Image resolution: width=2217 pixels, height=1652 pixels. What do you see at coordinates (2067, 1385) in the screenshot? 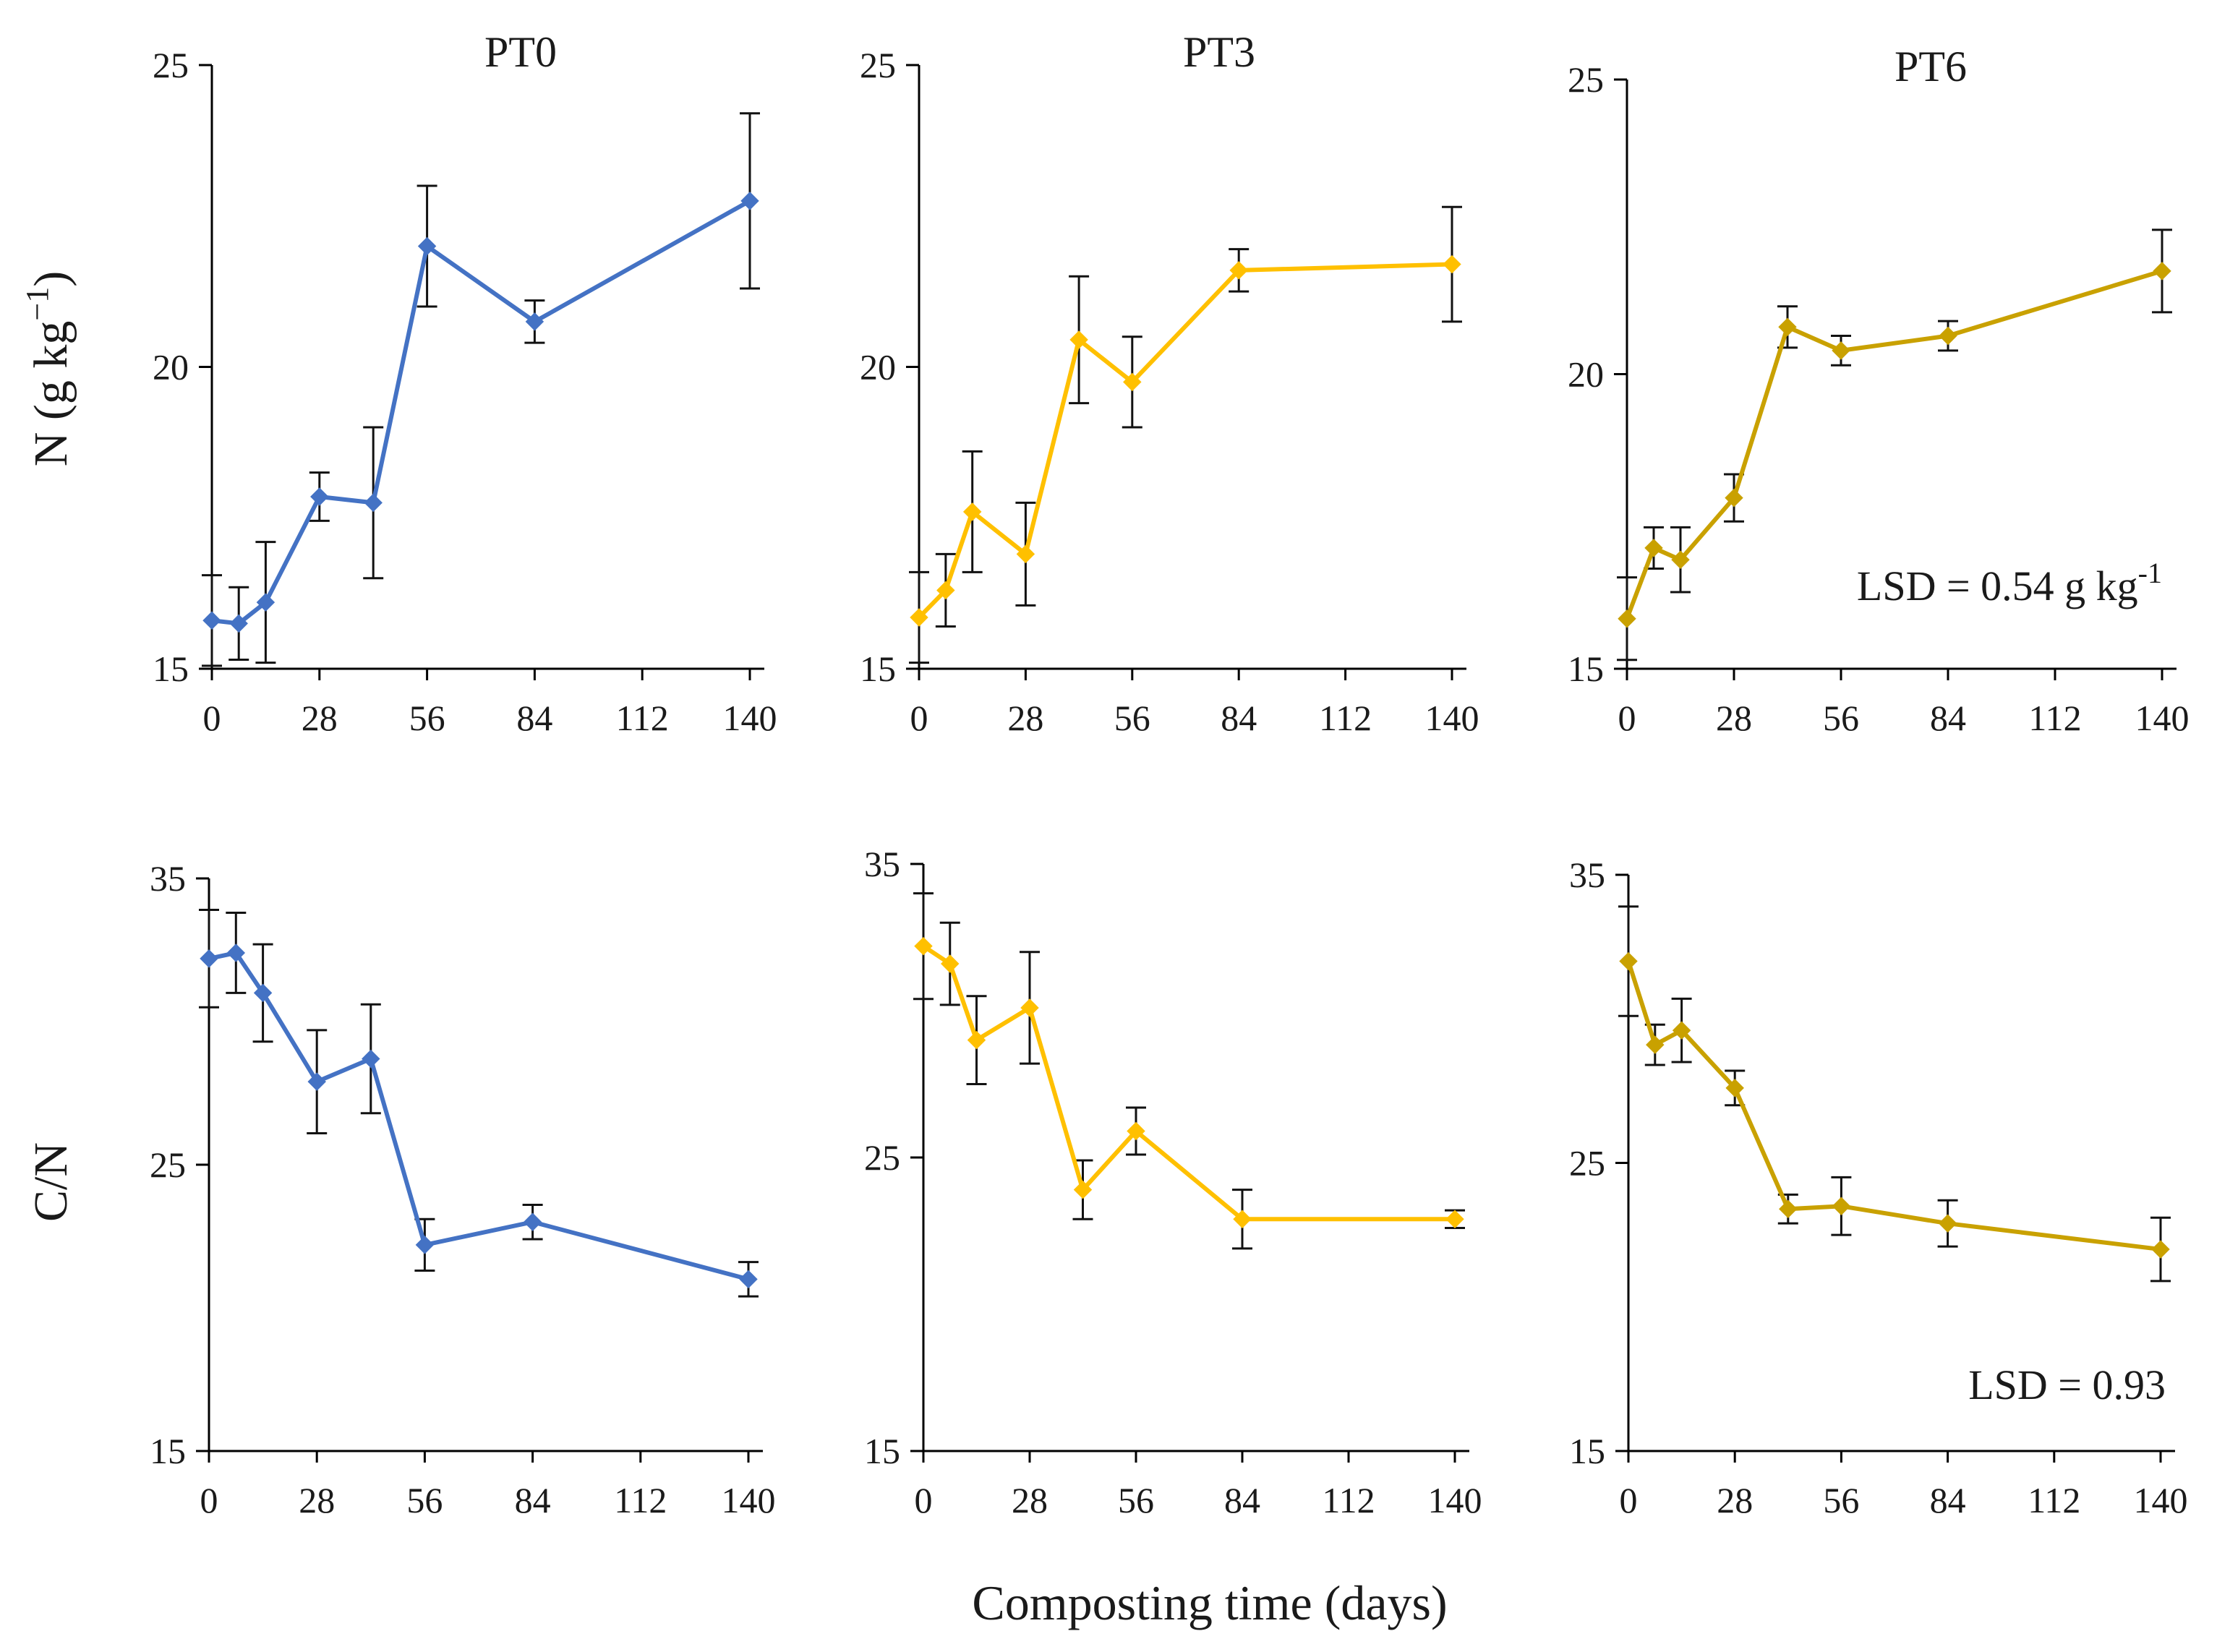
I see `lsd-annotation: LSD = 0.93` at bounding box center [2067, 1385].